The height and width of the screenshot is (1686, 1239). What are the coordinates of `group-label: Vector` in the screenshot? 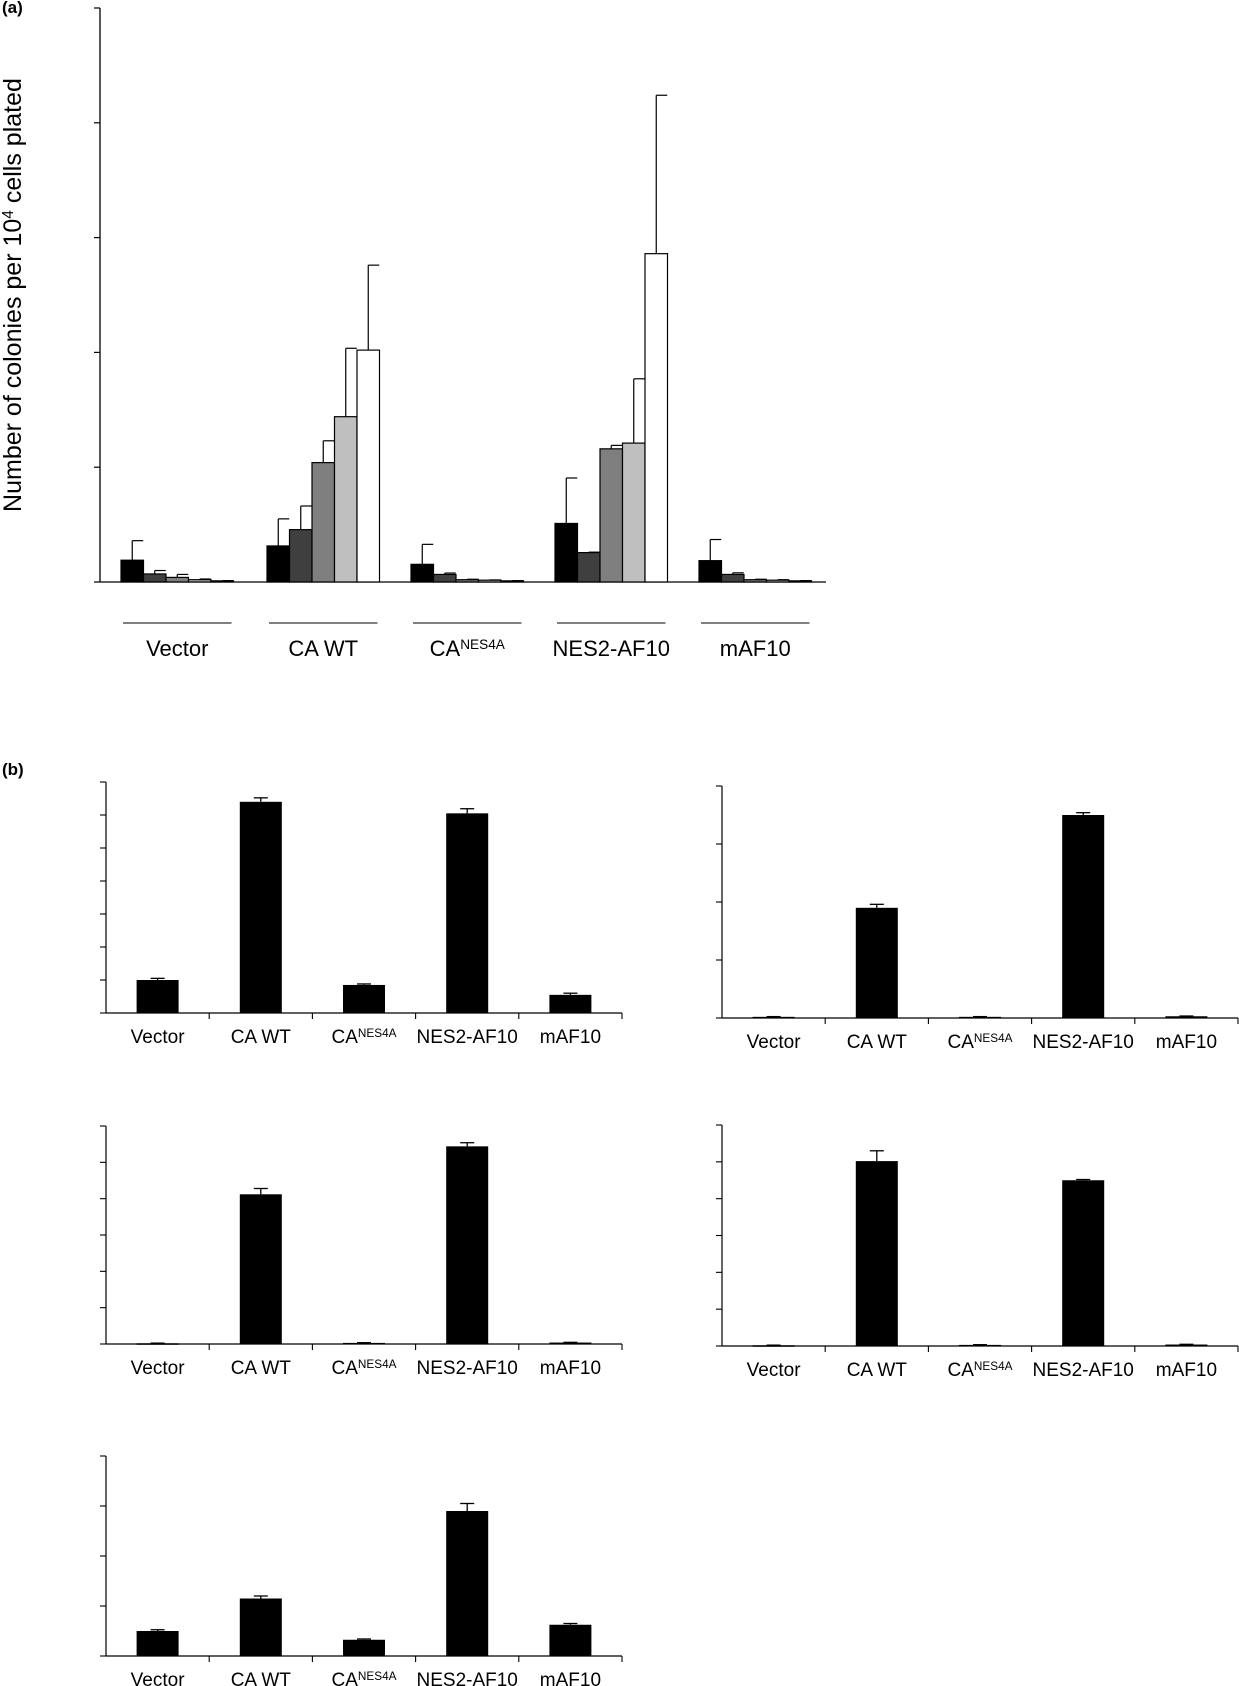 It's located at (177, 648).